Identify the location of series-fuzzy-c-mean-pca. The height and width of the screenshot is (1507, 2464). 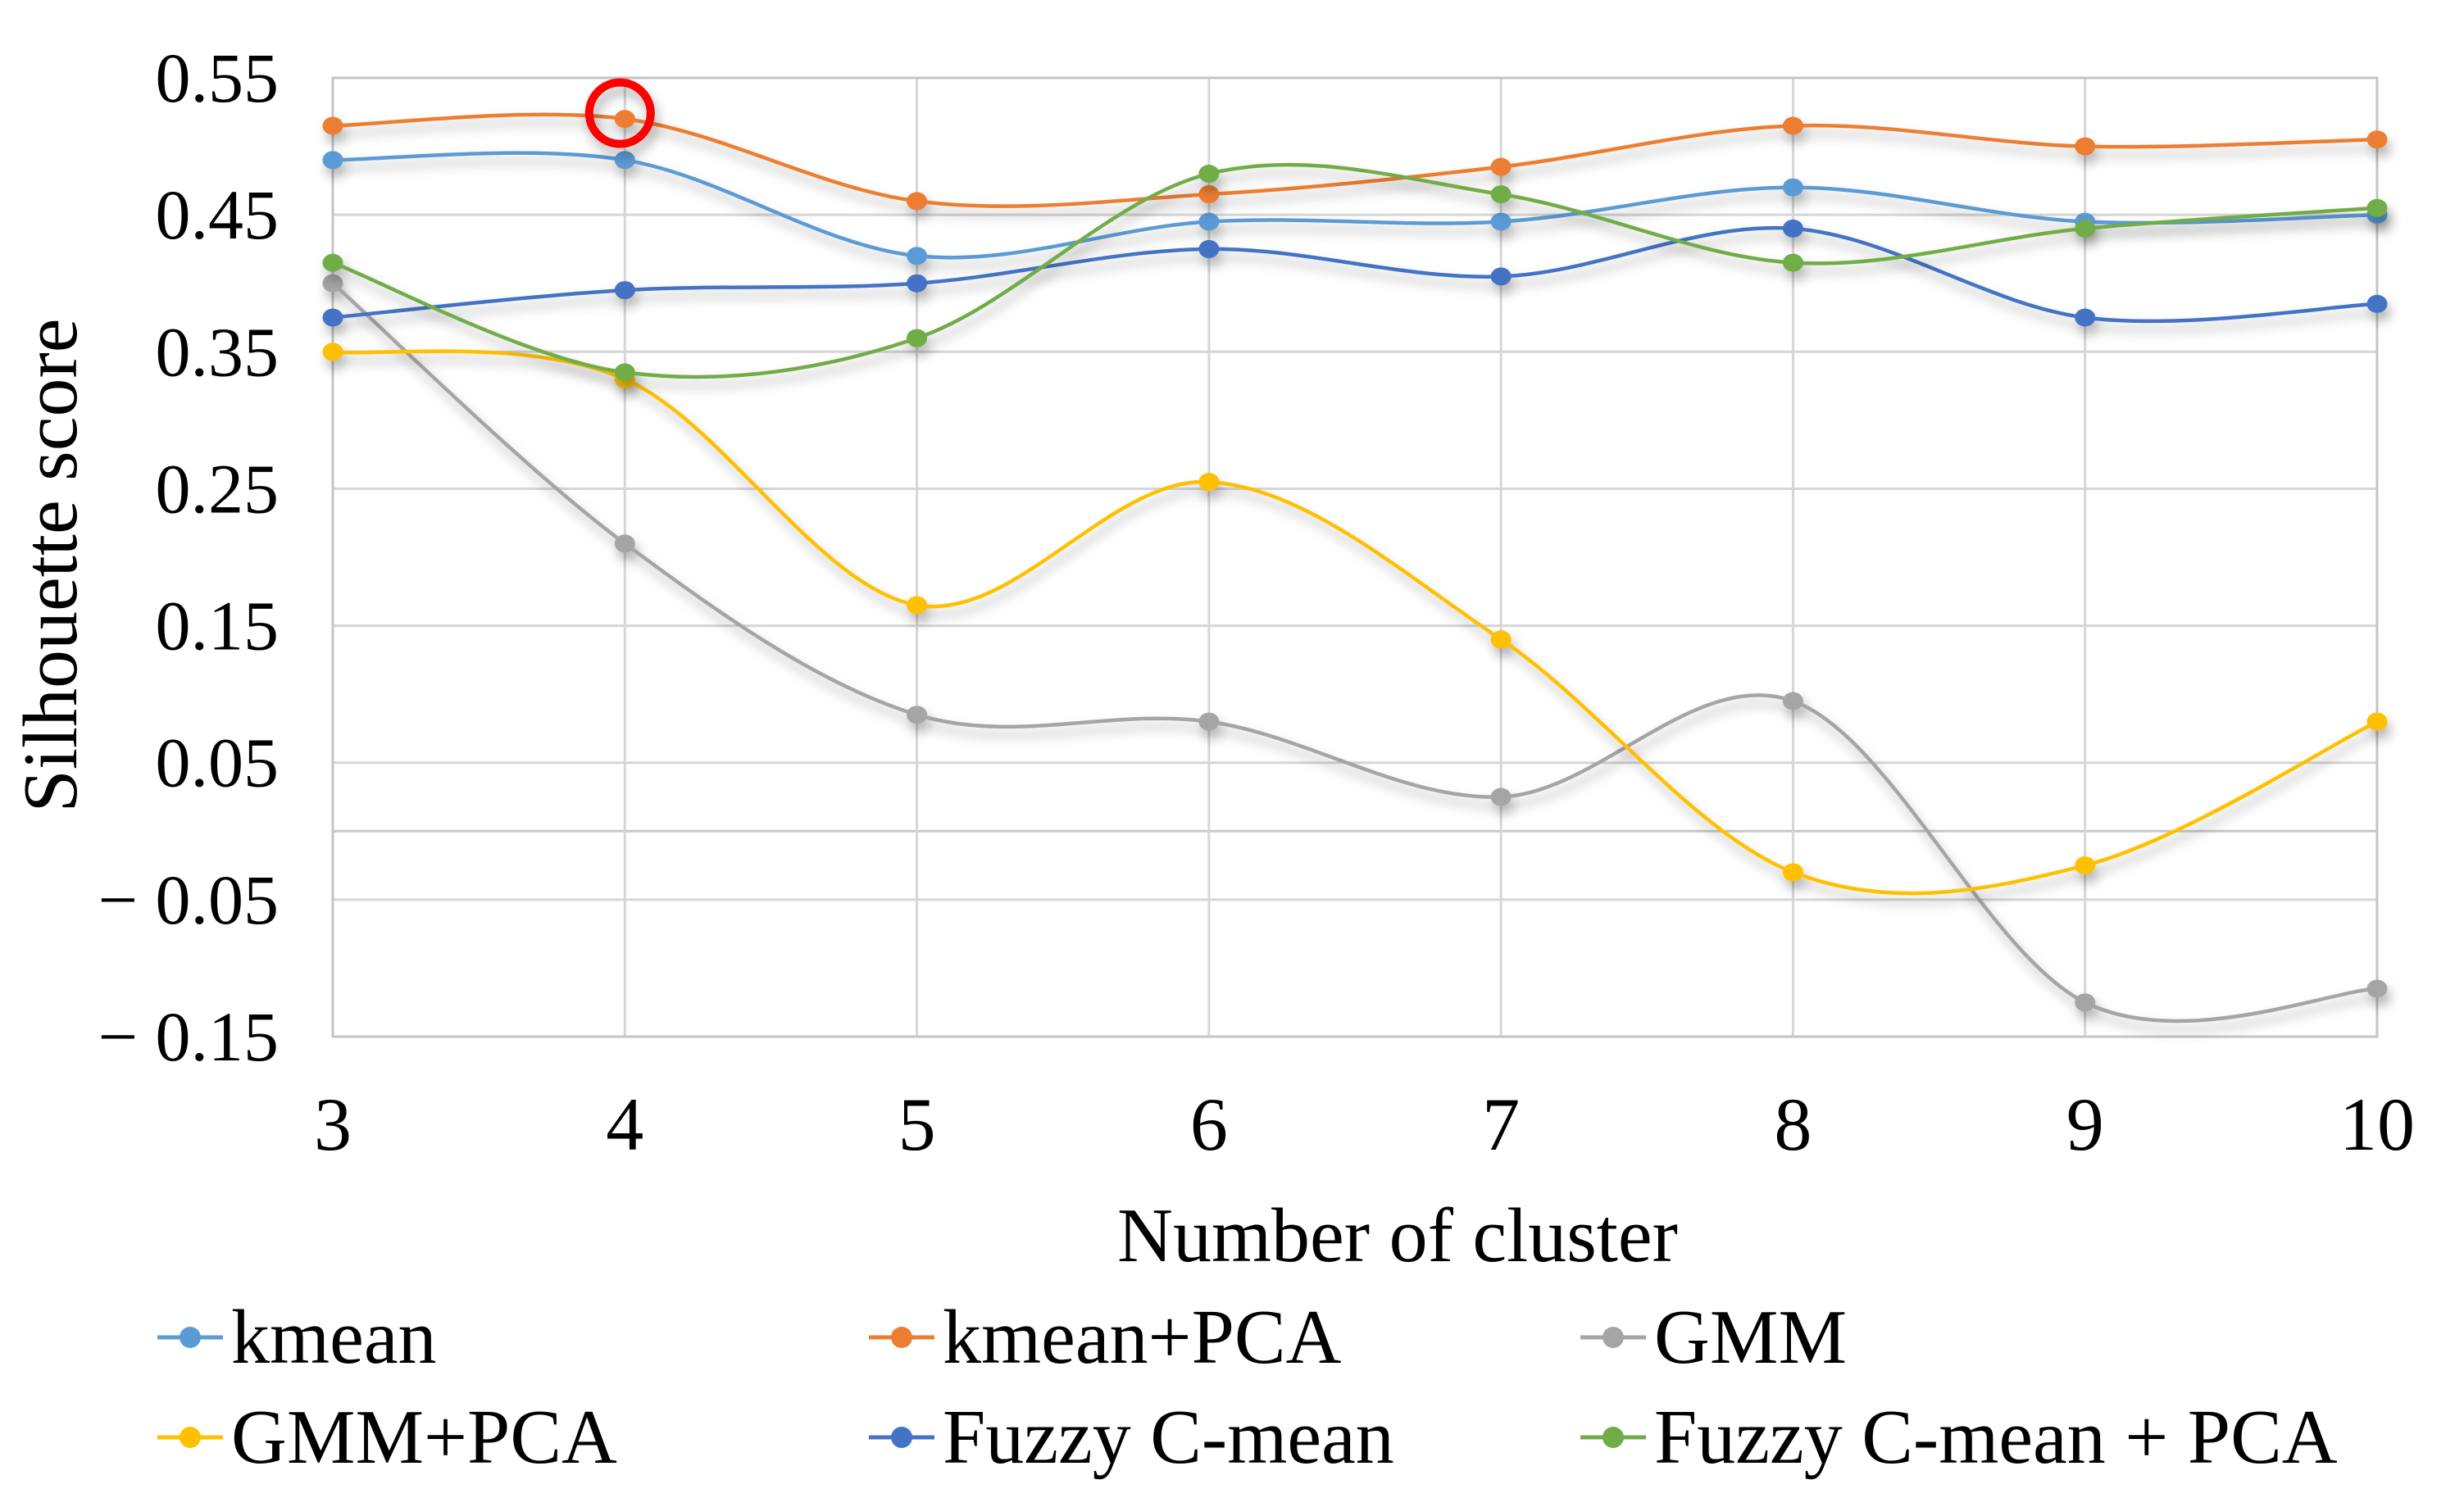
(1355, 272).